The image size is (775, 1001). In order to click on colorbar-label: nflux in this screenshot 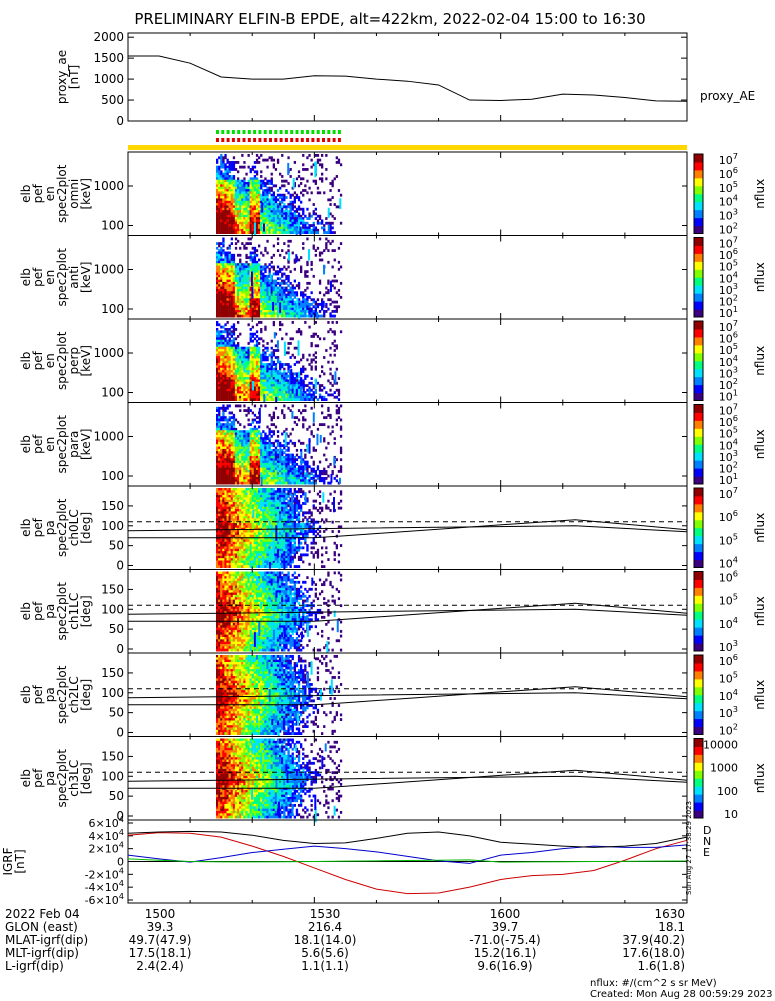, I will do `click(760, 361)`.